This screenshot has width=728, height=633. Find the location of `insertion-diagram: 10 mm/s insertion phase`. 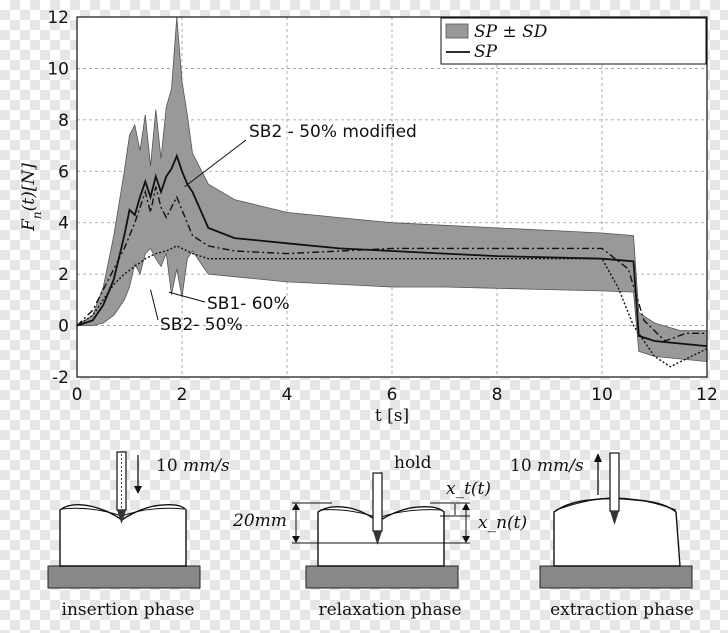

insertion-diagram: 10 mm/s insertion phase is located at coordinates (138, 535).